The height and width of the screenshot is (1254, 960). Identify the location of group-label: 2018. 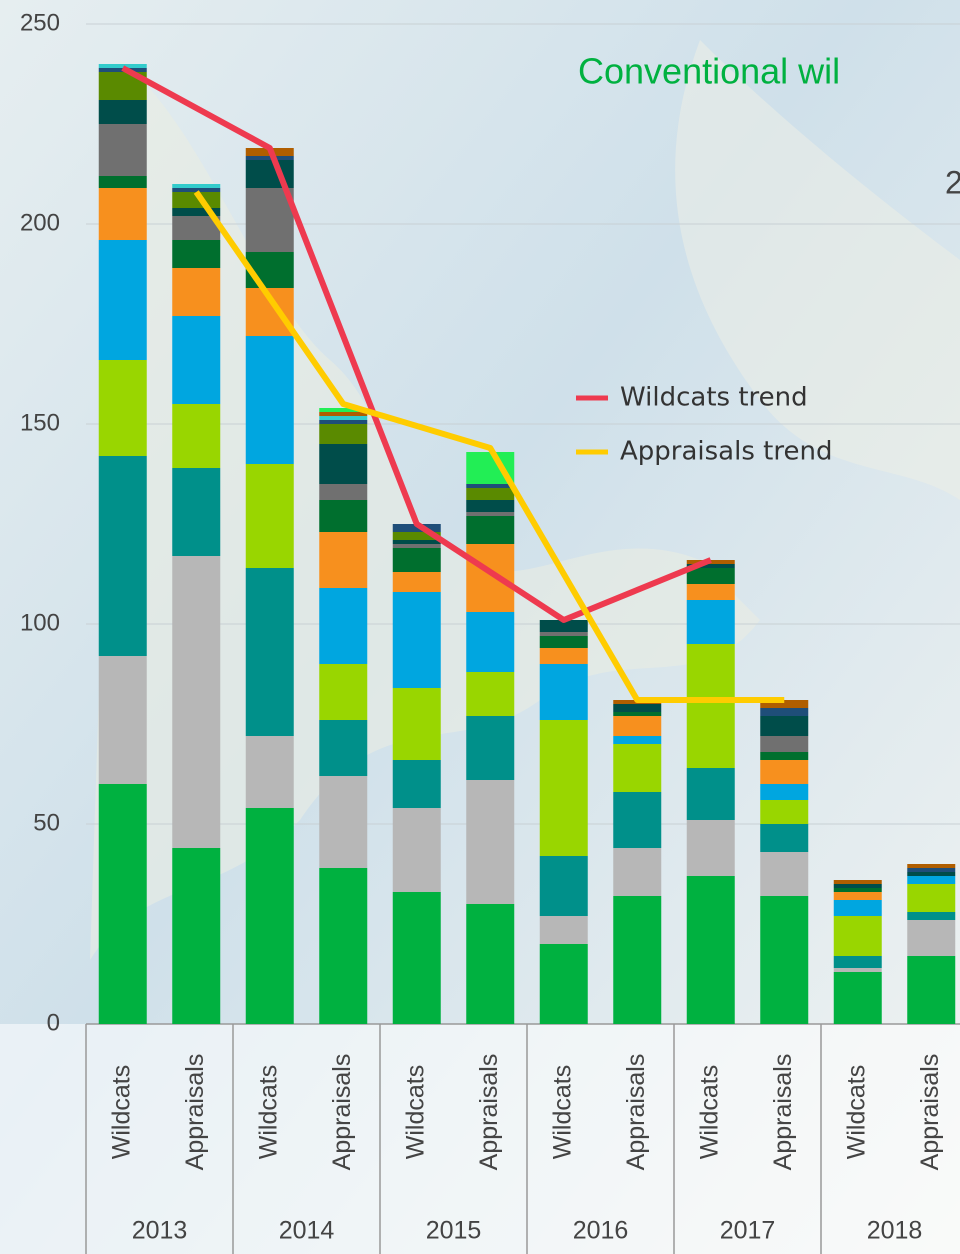
(895, 1231).